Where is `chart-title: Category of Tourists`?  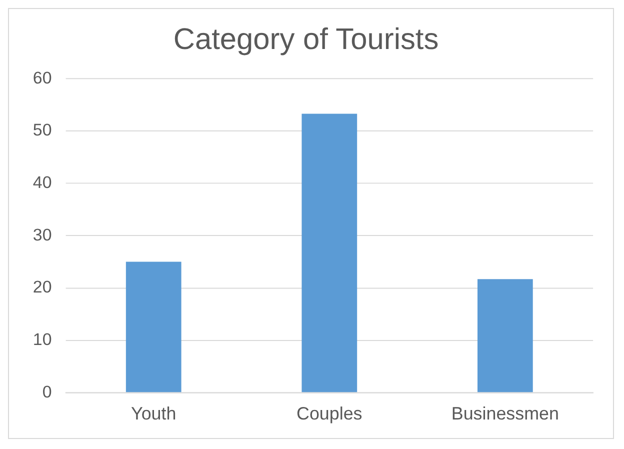 chart-title: Category of Tourists is located at coordinates (306, 39).